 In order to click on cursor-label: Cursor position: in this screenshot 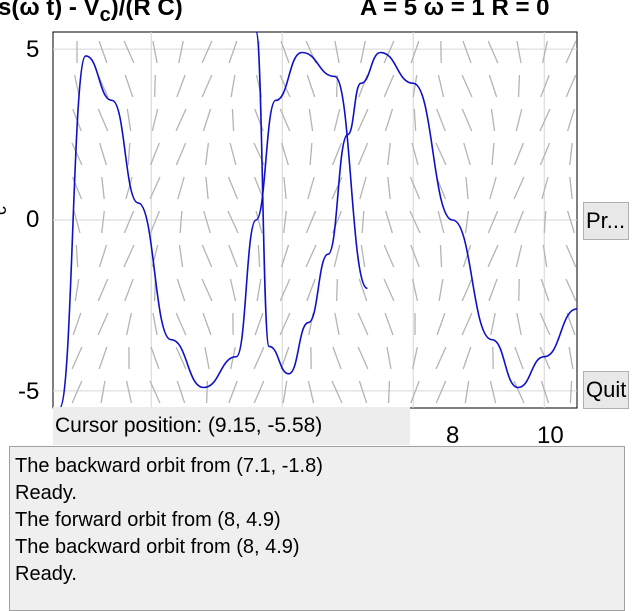, I will do `click(129, 425)`.